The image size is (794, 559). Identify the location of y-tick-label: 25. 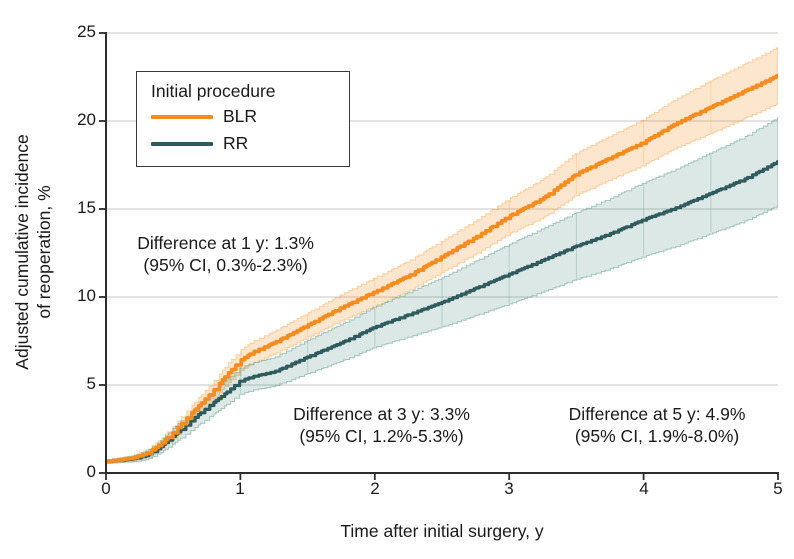
(86, 31).